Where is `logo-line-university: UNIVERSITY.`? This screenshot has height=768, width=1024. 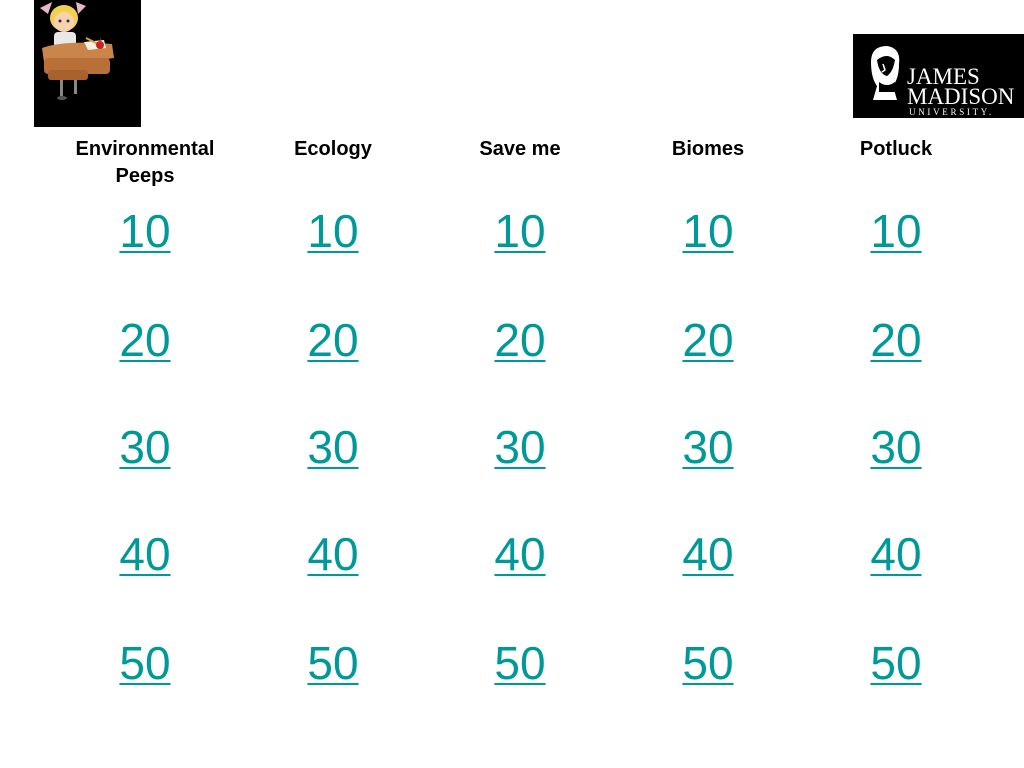 logo-line-university: UNIVERSITY. is located at coordinates (951, 112).